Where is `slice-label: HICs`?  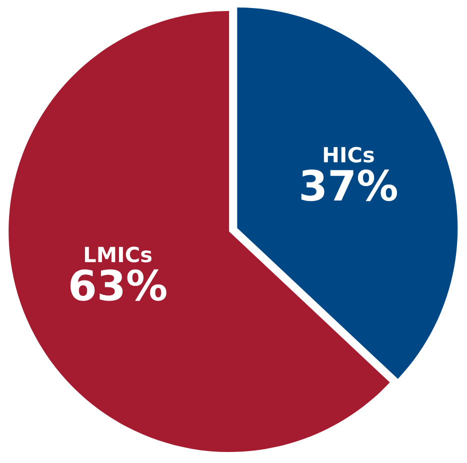 slice-label: HICs is located at coordinates (349, 154).